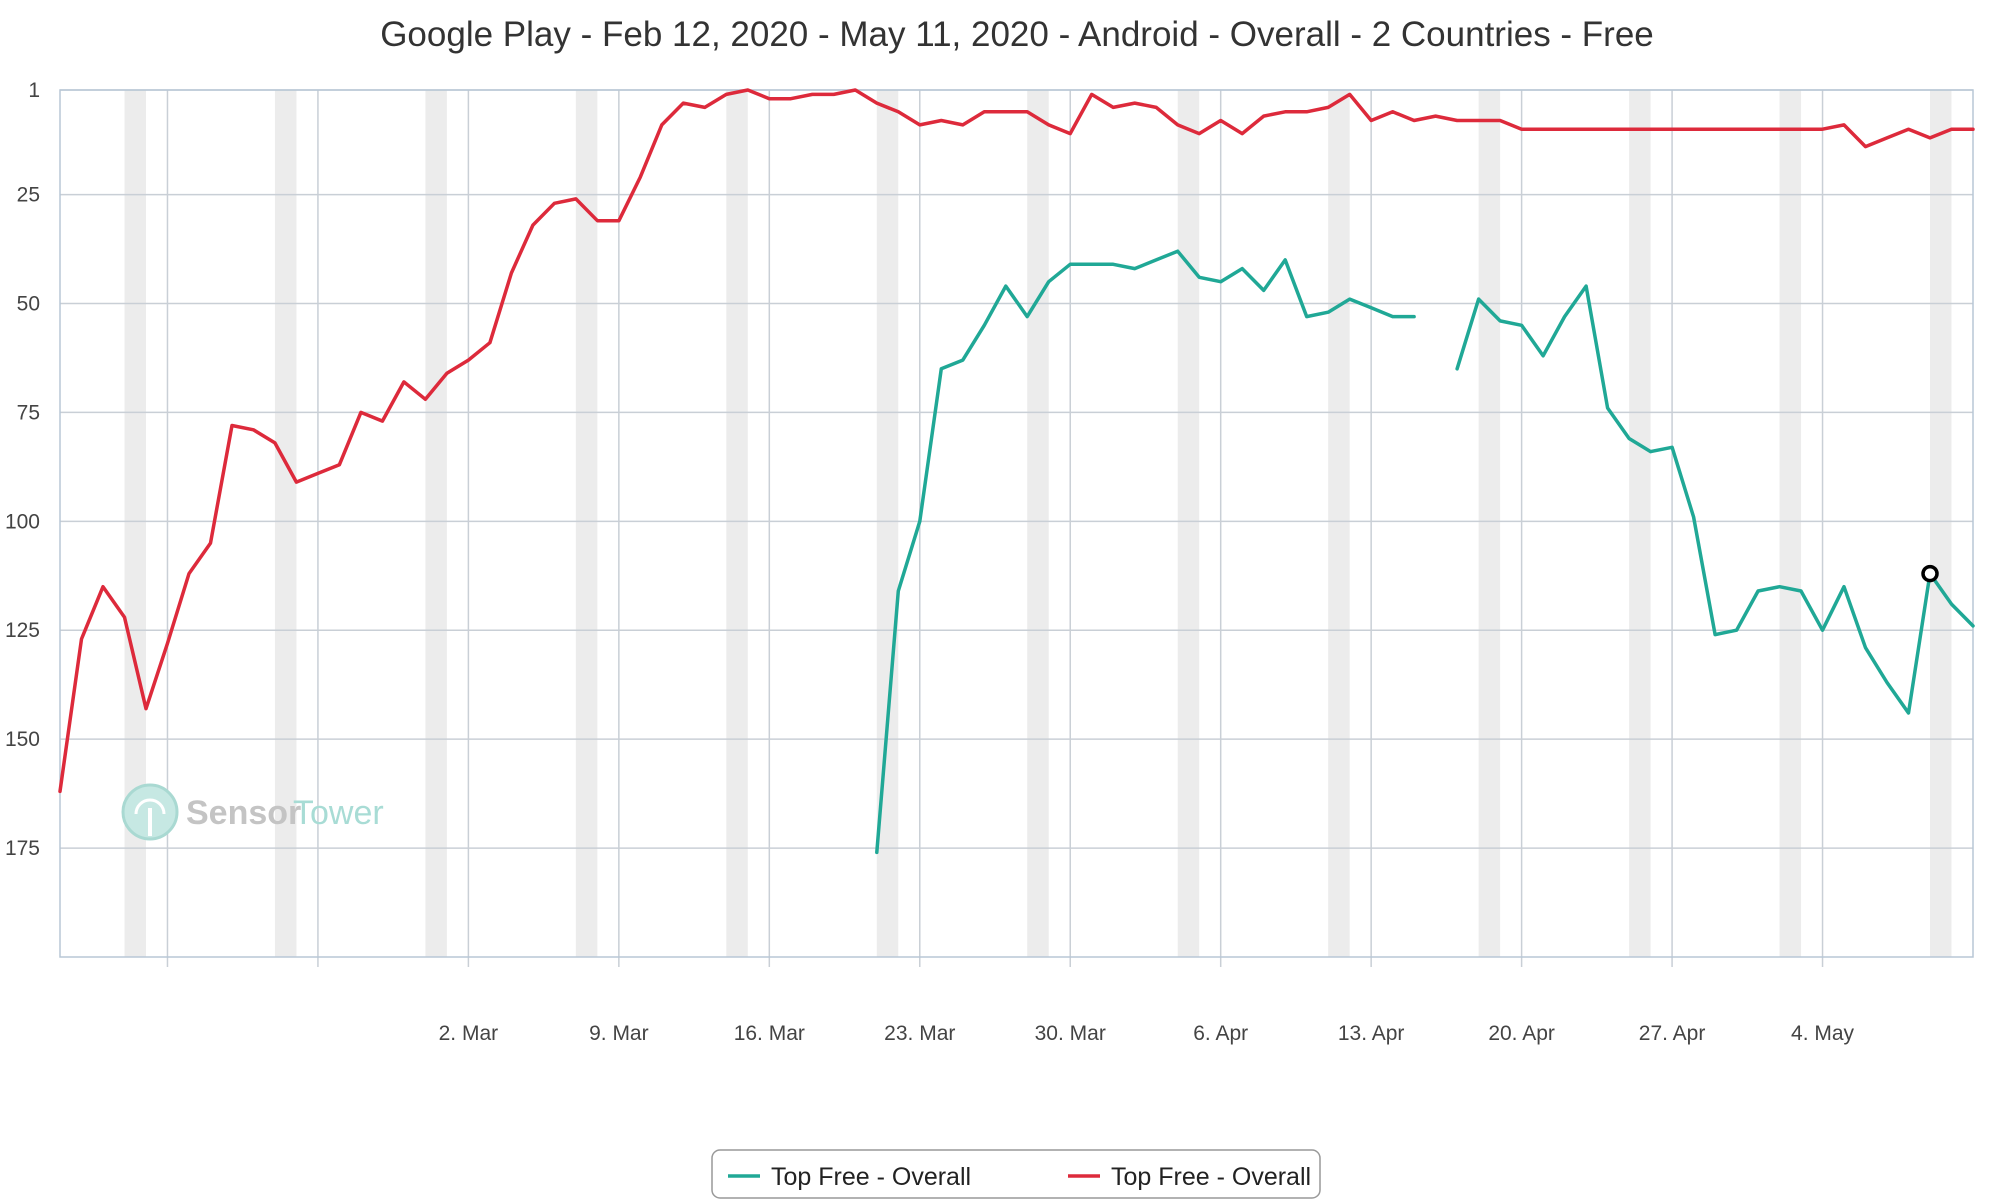  I want to click on sensortower-watermark: Sensor Tower, so click(252, 812).